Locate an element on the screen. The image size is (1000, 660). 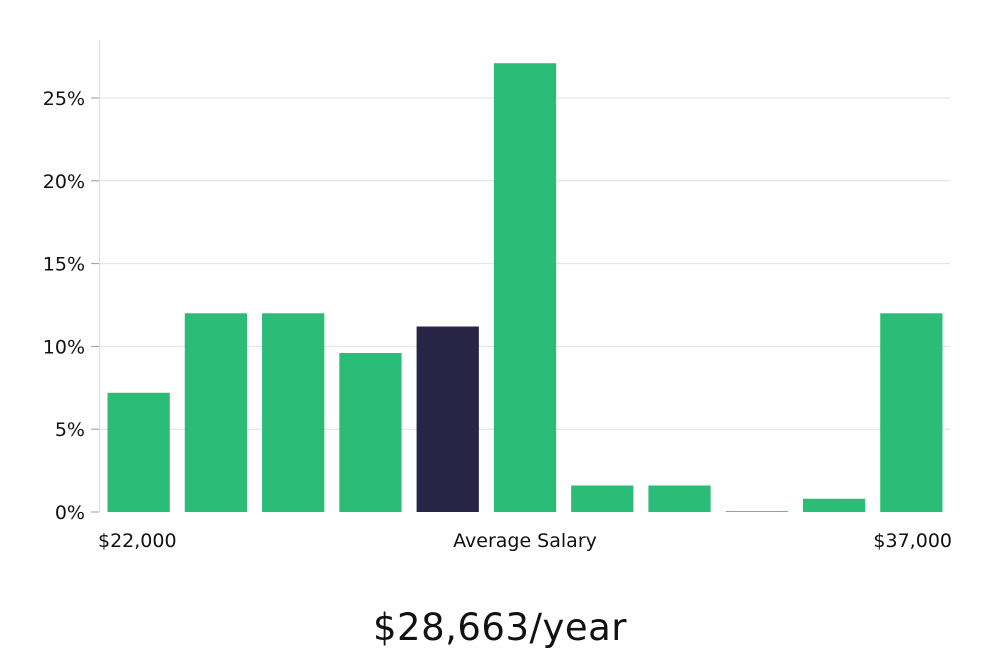
y-tick-label: 15% is located at coordinates (64, 265).